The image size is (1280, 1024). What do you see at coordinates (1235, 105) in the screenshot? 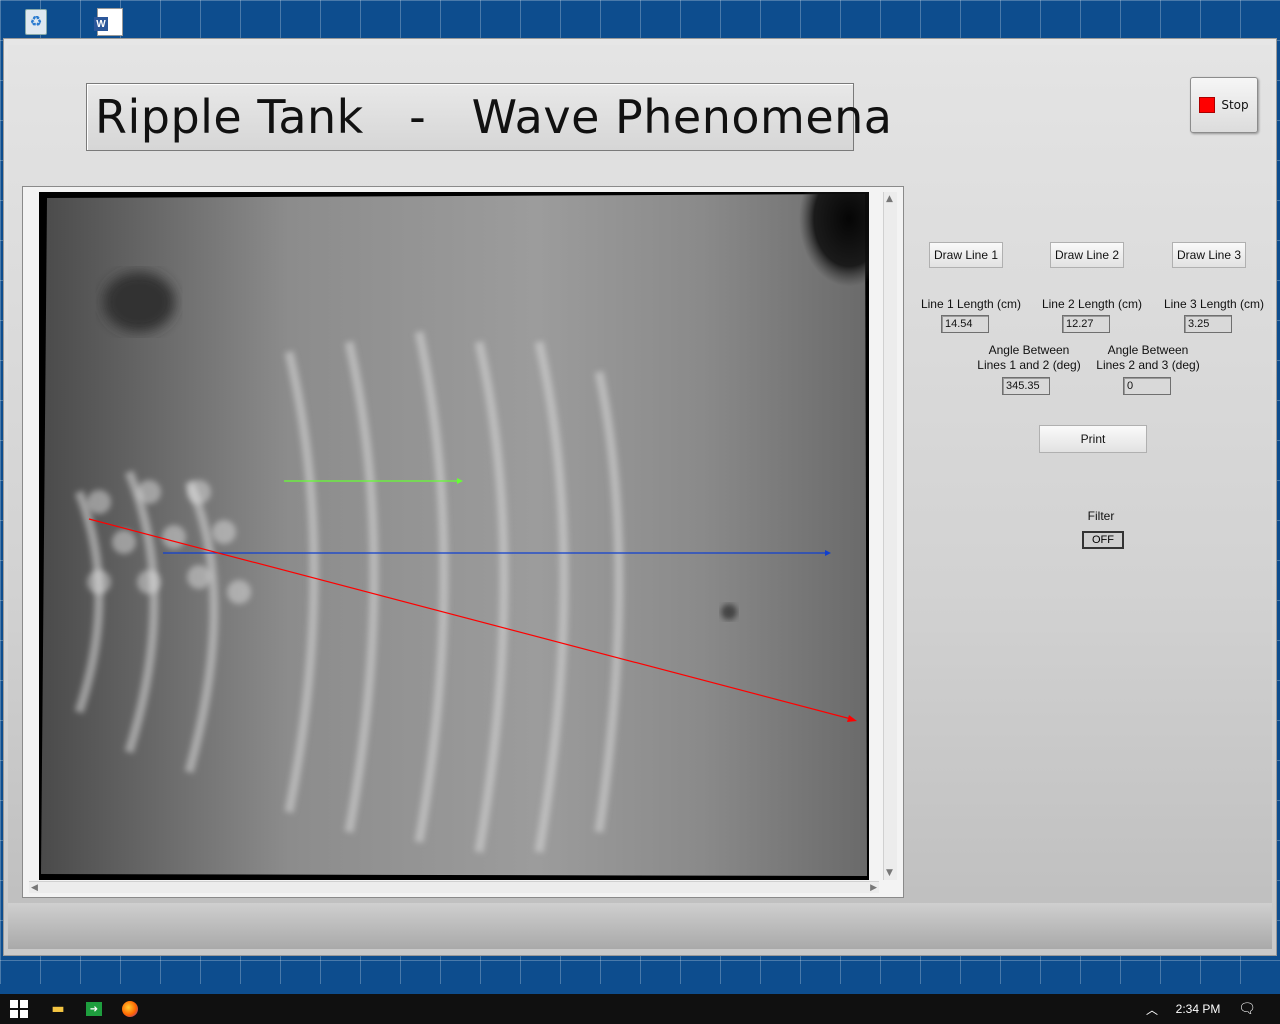
I see `stop-button-label: Stop` at bounding box center [1235, 105].